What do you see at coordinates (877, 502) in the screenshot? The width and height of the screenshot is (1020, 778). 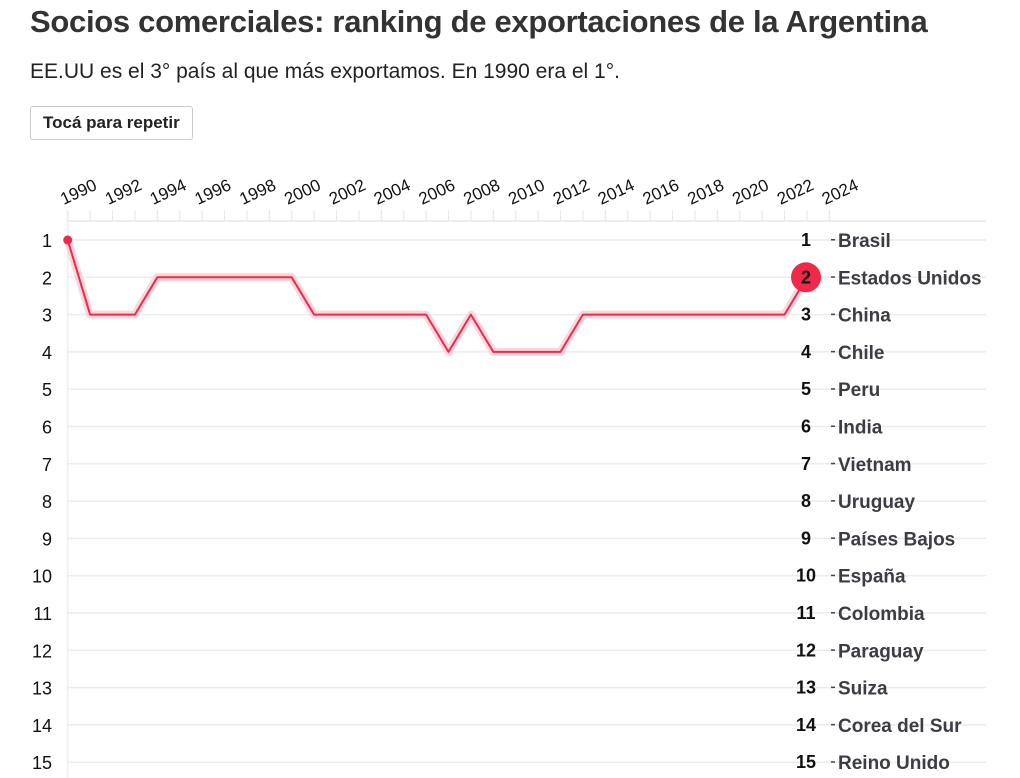 I see `country-label: Uruguay` at bounding box center [877, 502].